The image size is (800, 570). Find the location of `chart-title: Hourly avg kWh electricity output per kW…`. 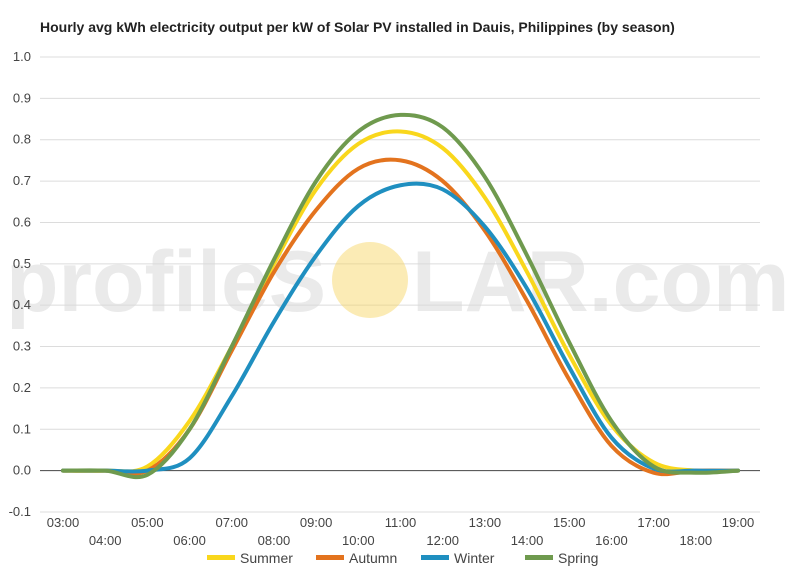

chart-title: Hourly avg kWh electricity output per kW… is located at coordinates (357, 27).